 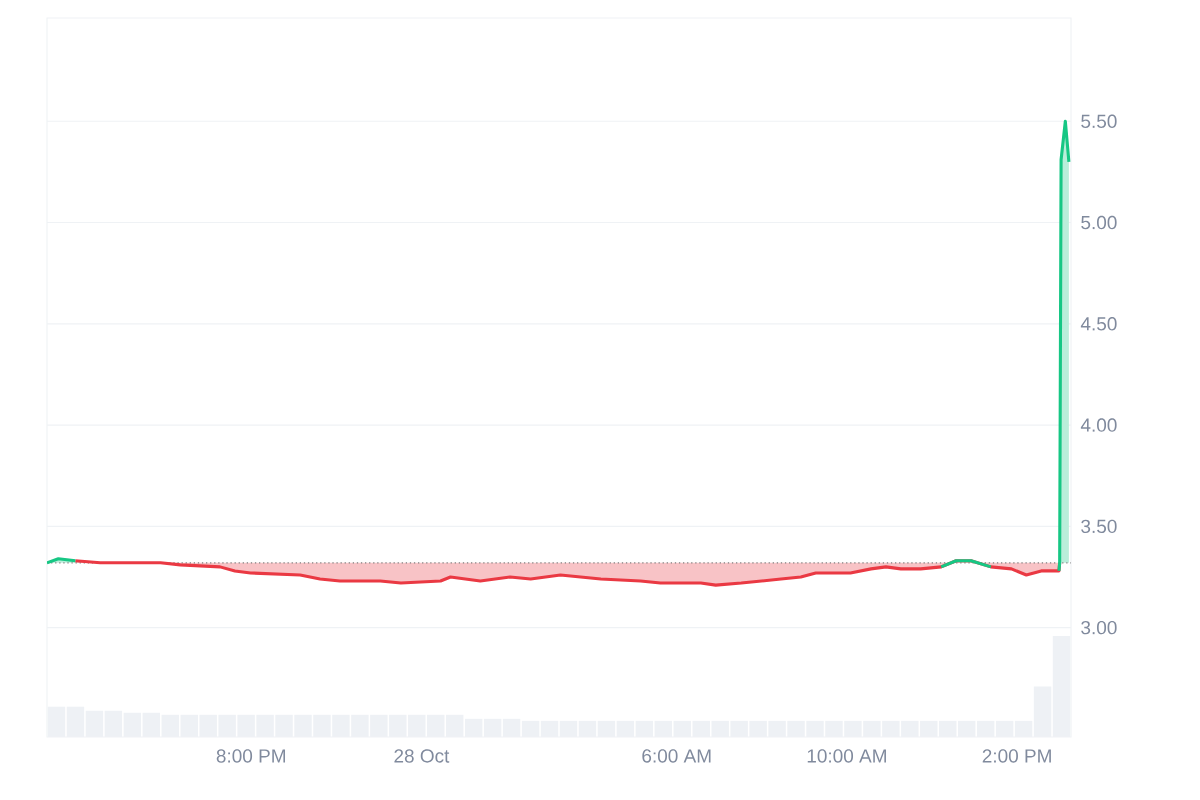 I want to click on y-tick-label: 5.00, so click(x=1099, y=222).